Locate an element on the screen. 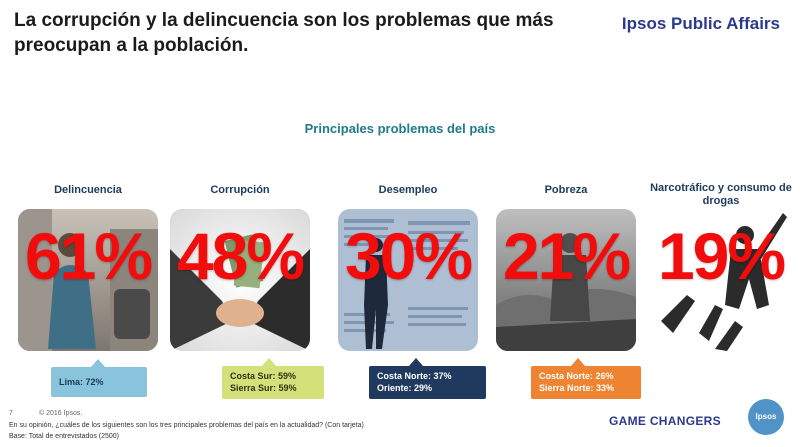  callout-line: Sierra Sur: 59% is located at coordinates (263, 388).